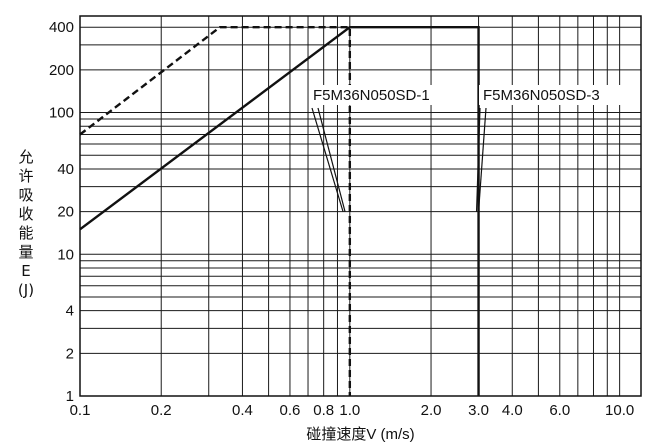 This screenshot has width=645, height=444. What do you see at coordinates (619, 410) in the screenshot?
I see `x-tick-label: 10.0` at bounding box center [619, 410].